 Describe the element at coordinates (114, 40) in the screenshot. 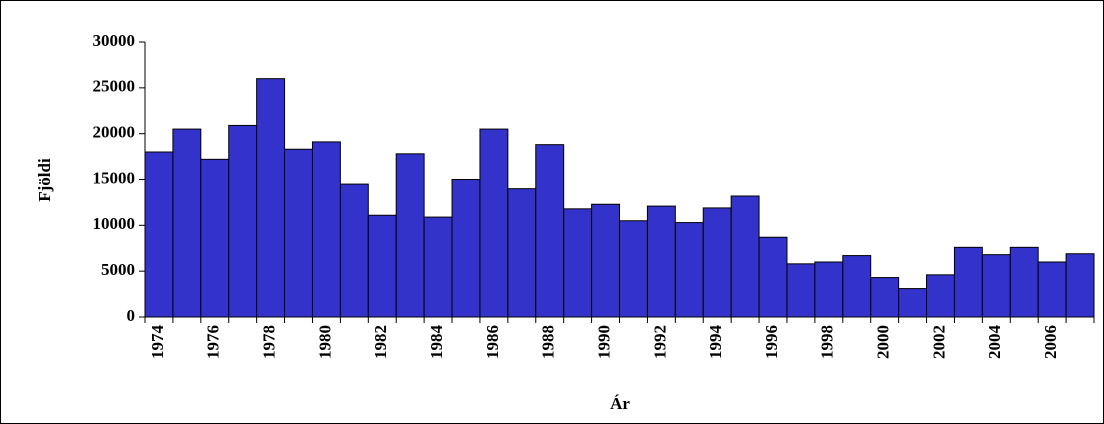

I see `y-tick-label: 30000` at that location.